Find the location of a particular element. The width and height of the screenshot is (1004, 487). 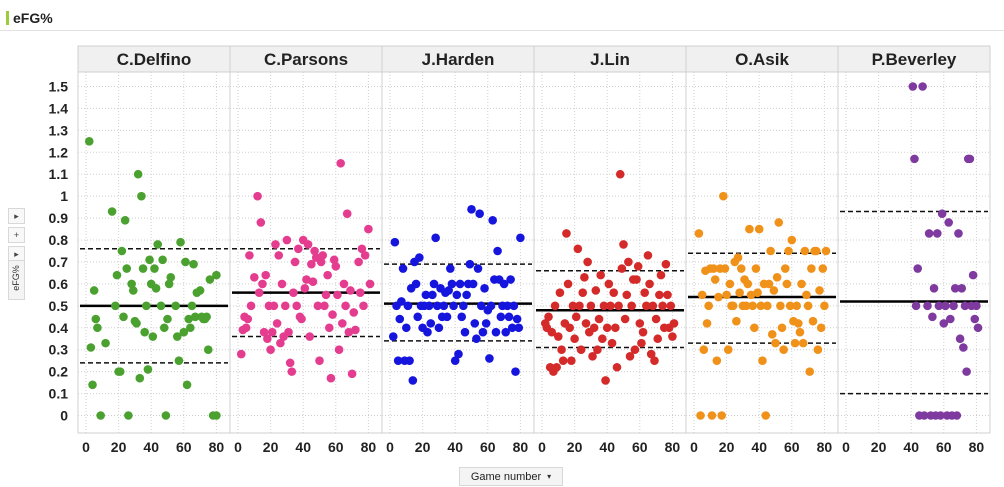

x-axis-selector: Game number ▾ is located at coordinates (511, 476).